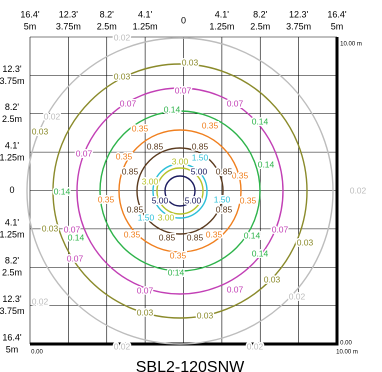 The height and width of the screenshot is (372, 382). Describe the element at coordinates (11, 190) in the screenshot. I see `left-axis-label: 0` at that location.